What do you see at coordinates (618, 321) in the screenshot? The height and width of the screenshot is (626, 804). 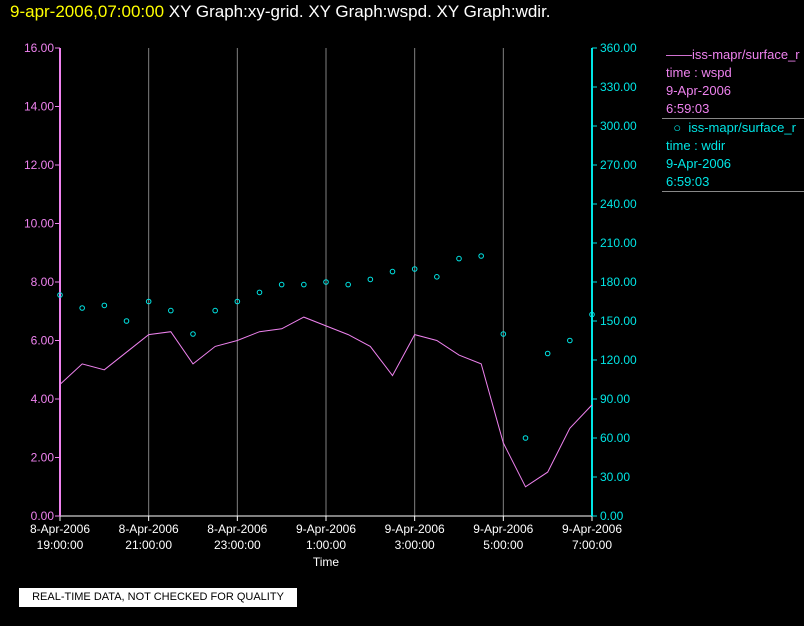 I see `y-right-tick-label: 150.00` at bounding box center [618, 321].